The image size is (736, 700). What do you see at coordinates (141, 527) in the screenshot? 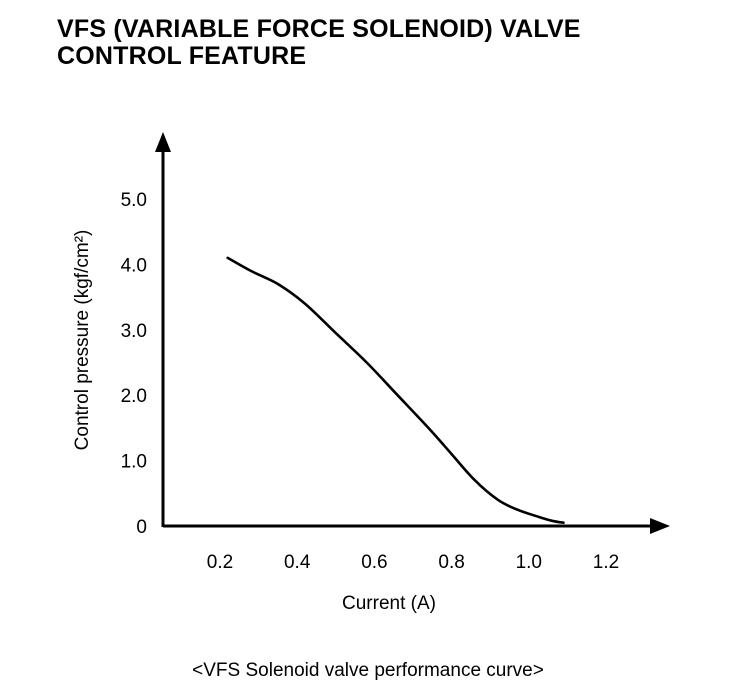
I see `y-tick-label: 0` at bounding box center [141, 527].